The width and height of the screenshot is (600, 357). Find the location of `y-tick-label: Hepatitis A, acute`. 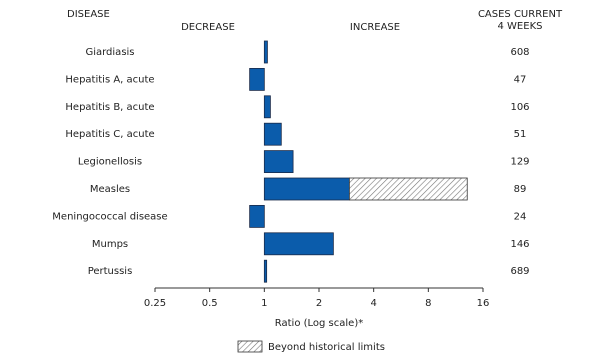

y-tick-label: Hepatitis A, acute is located at coordinates (109, 79).